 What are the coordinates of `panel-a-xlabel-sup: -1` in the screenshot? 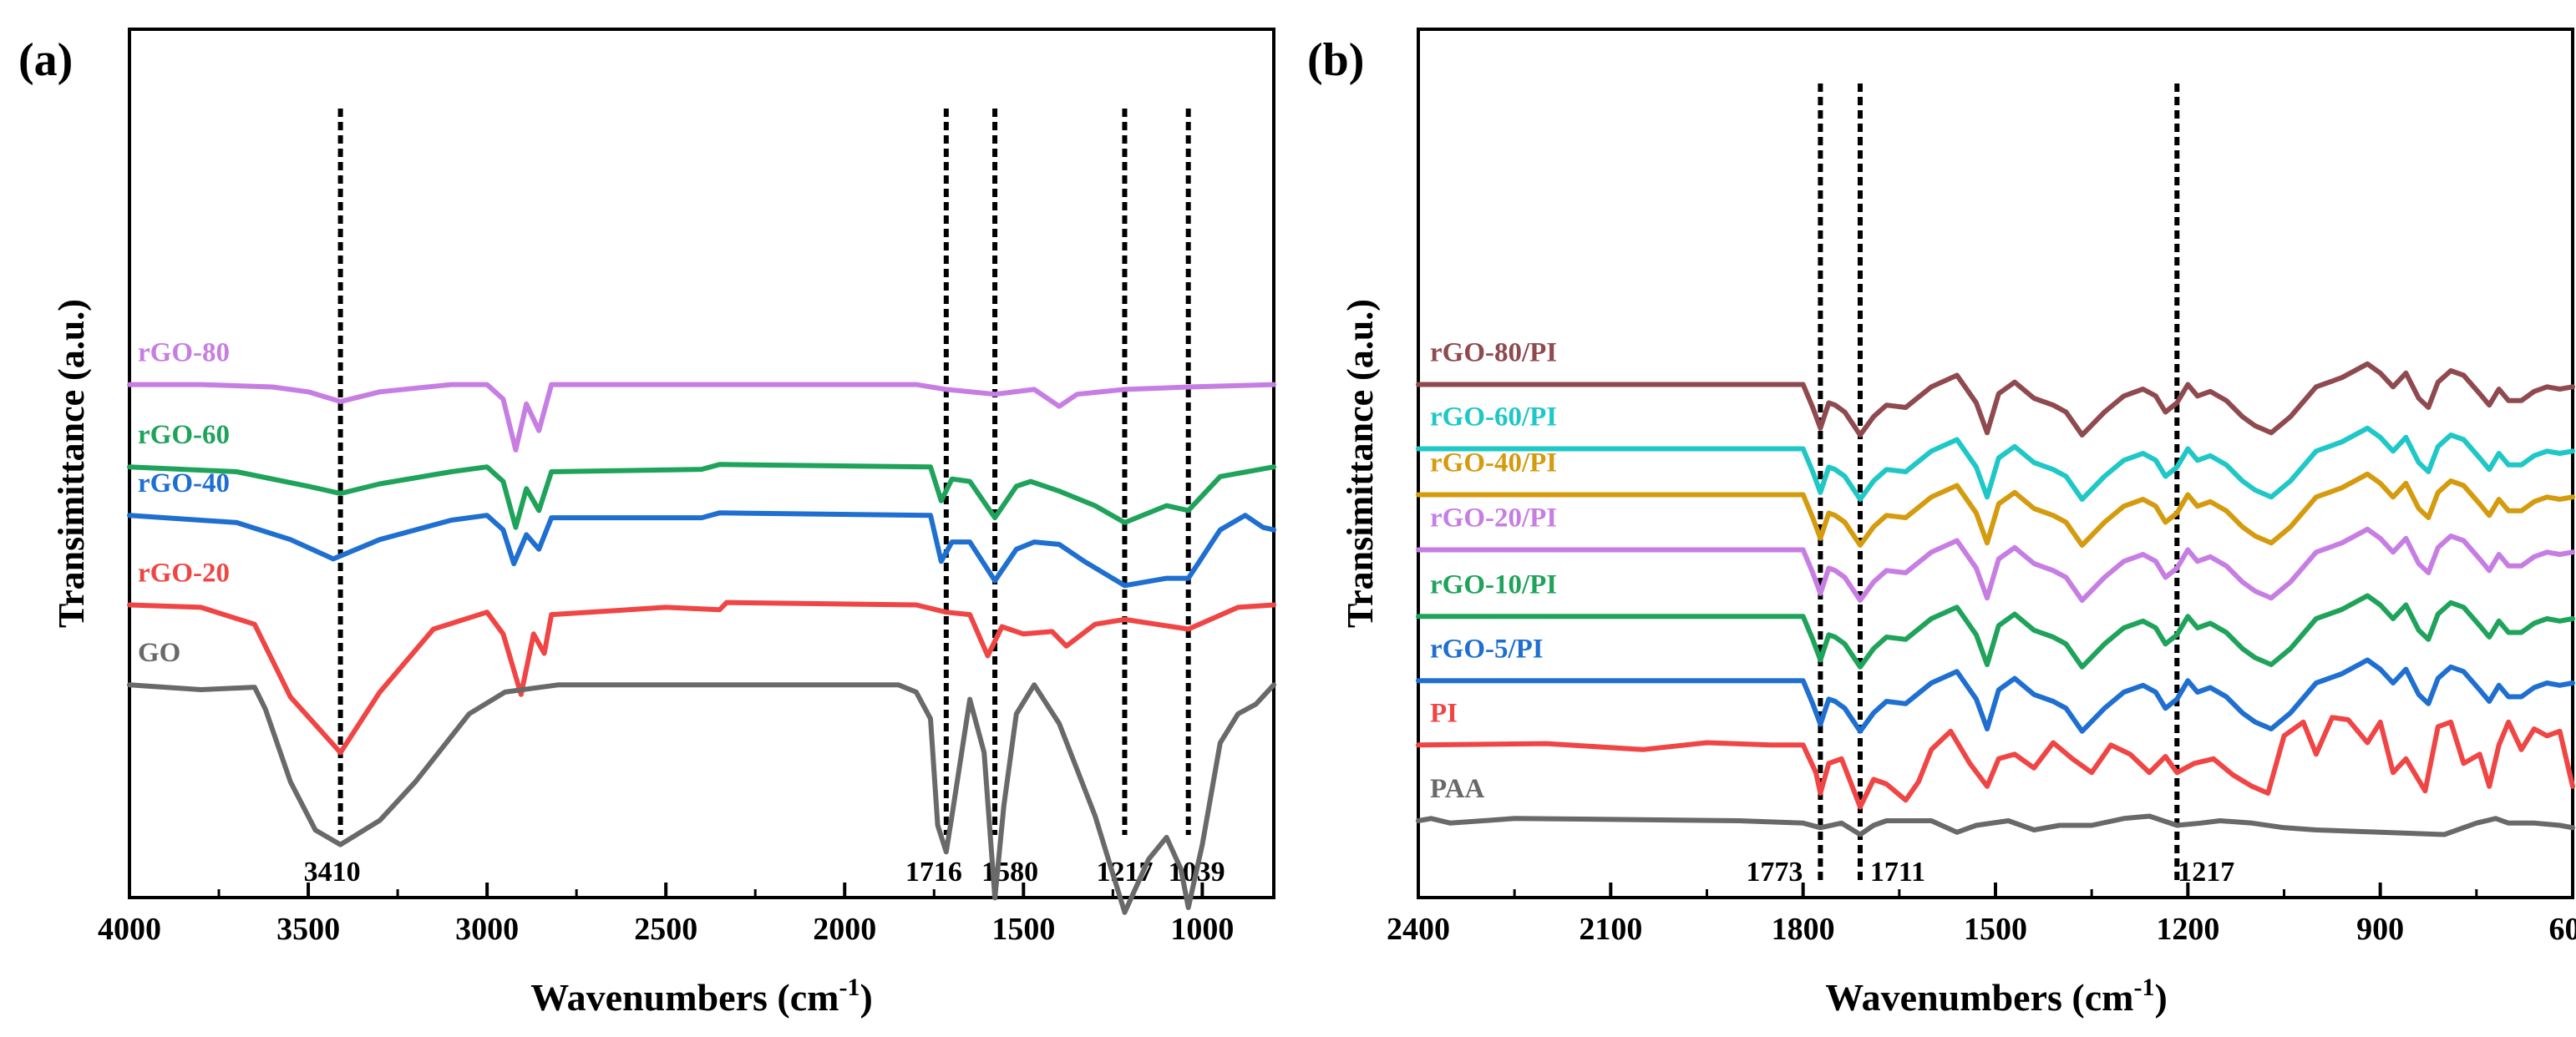 It's located at (849, 987).